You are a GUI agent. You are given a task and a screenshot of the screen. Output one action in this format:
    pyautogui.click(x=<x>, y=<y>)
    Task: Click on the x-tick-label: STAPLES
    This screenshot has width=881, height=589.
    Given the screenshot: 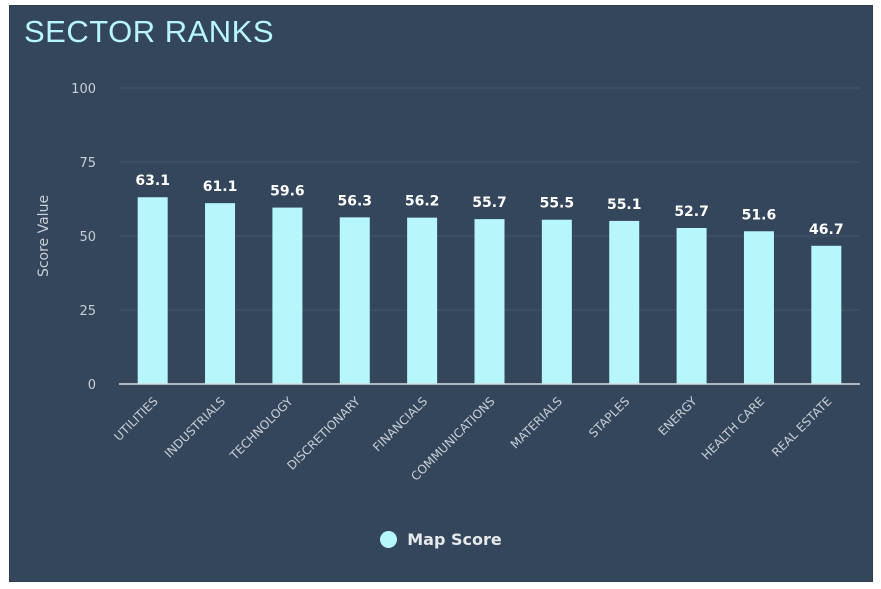 What is the action you would take?
    pyautogui.click(x=609, y=417)
    